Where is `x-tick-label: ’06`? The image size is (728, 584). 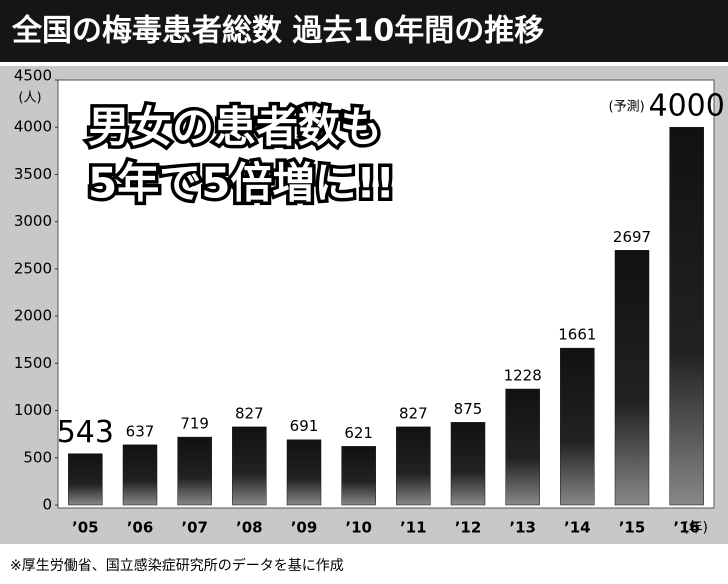
x-tick-label: ’06 is located at coordinates (140, 528).